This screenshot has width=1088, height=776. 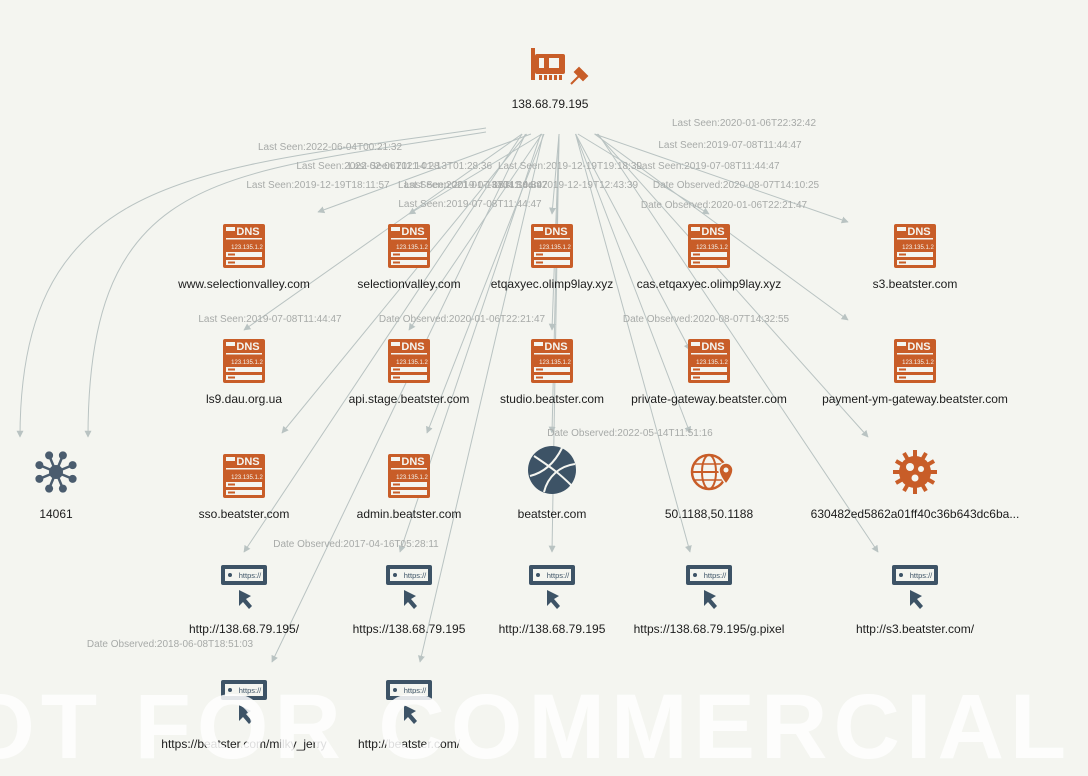 I want to click on node-n3: etqaxyec.olimp9lay.xyz, so click(x=552, y=257).